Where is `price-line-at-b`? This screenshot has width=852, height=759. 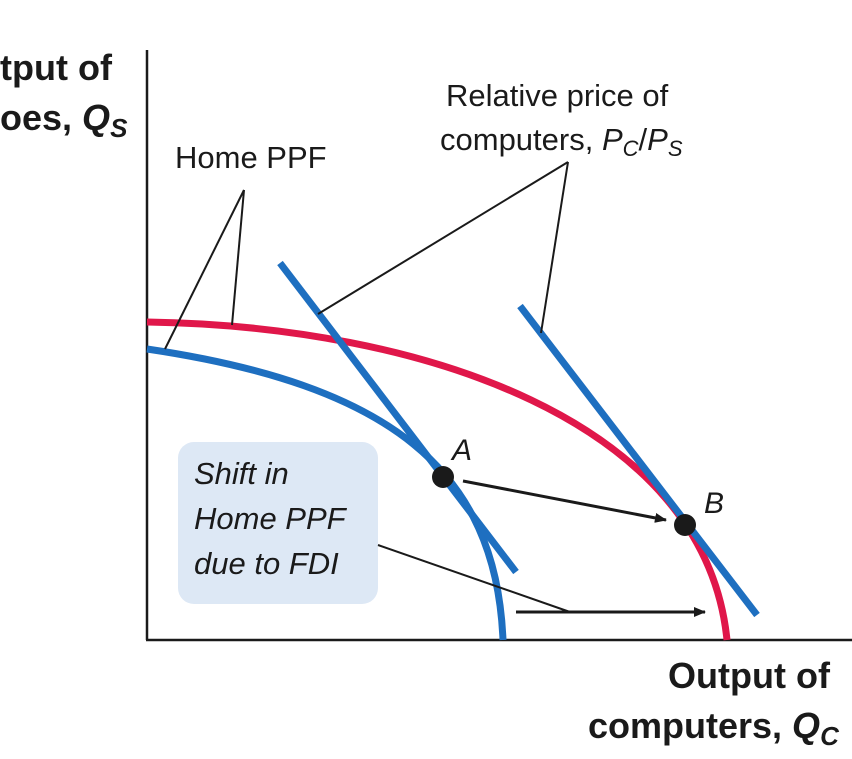
price-line-at-b is located at coordinates (638, 460).